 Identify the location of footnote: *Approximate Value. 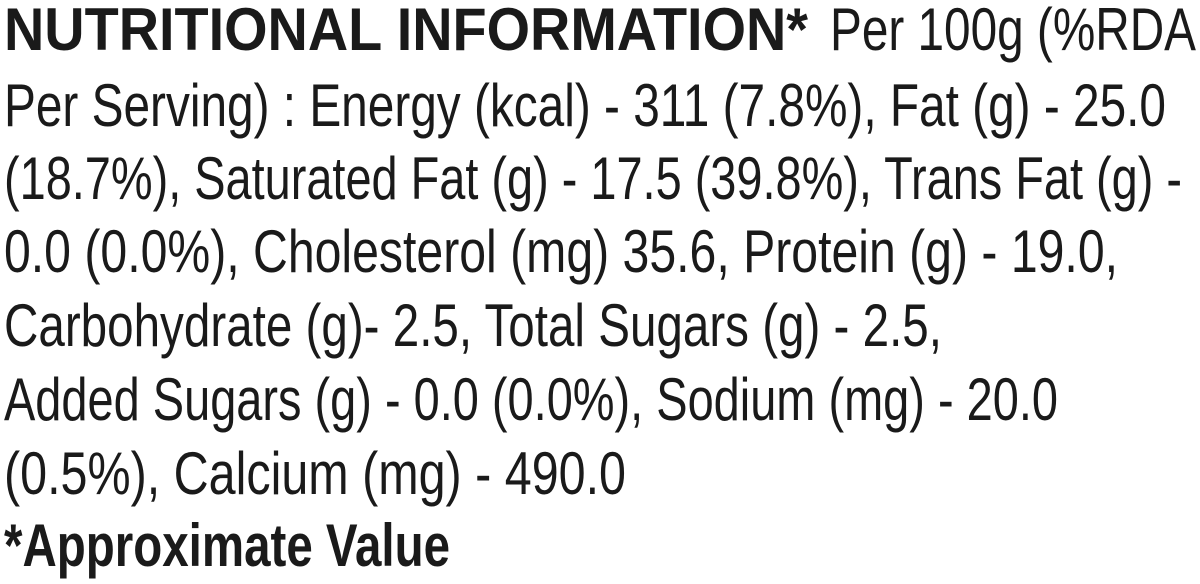
(227, 545).